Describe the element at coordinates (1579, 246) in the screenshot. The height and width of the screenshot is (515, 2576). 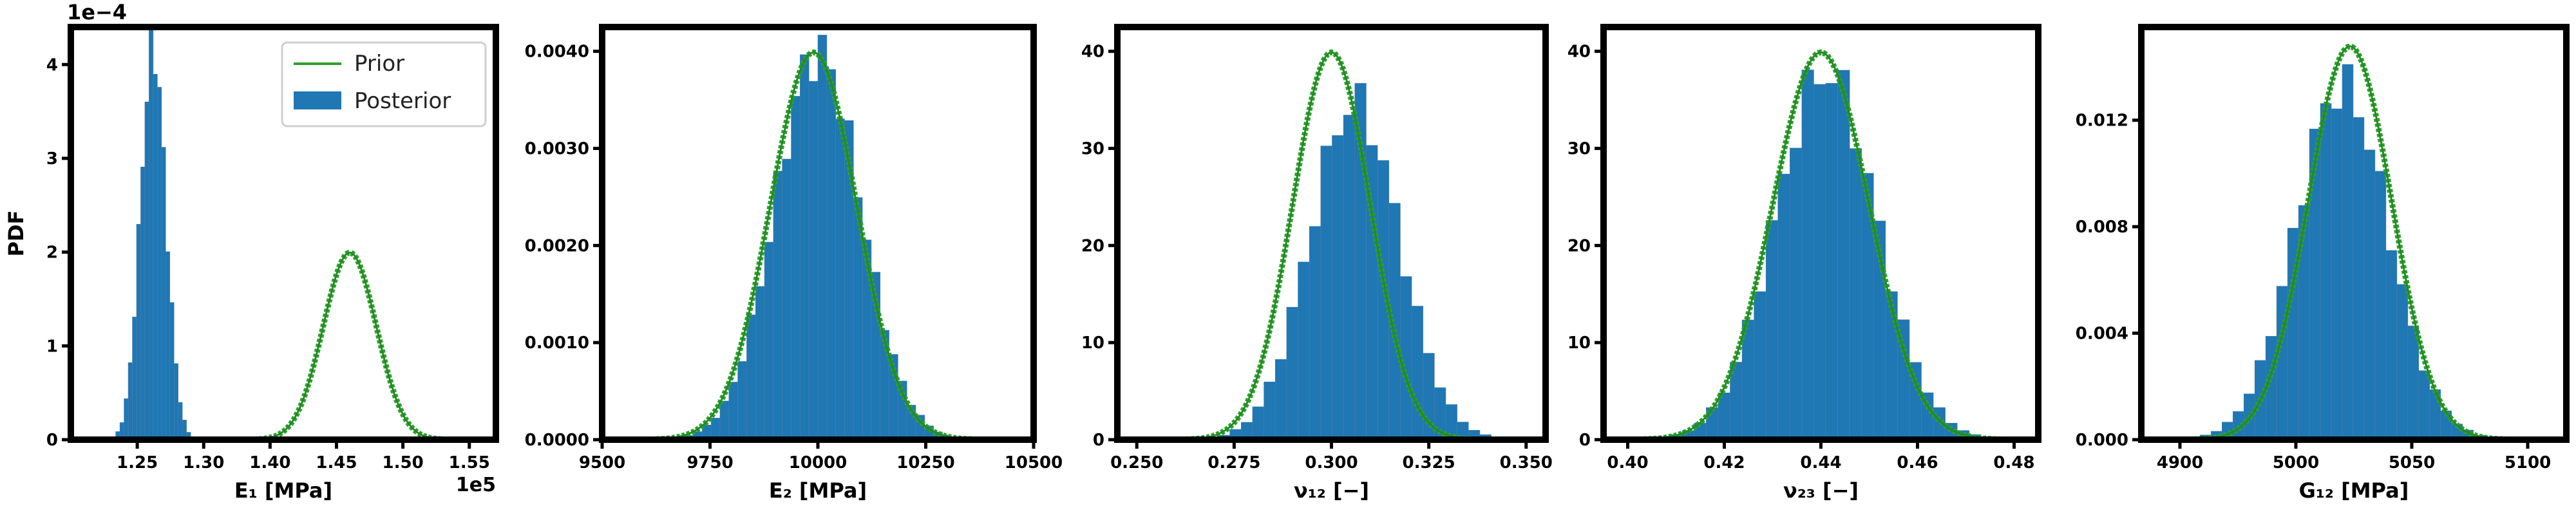
I see `y-tick-label: 20` at that location.